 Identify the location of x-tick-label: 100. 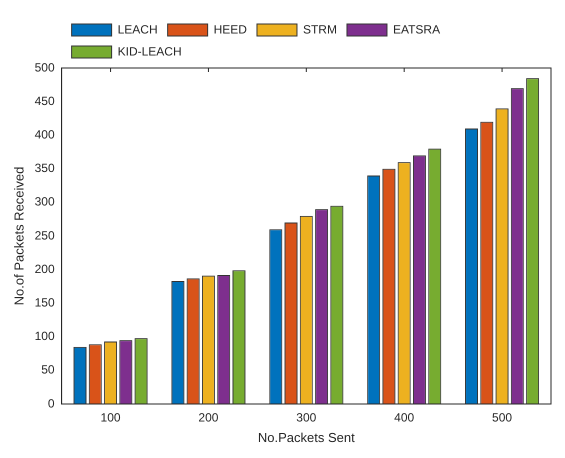
(110, 417).